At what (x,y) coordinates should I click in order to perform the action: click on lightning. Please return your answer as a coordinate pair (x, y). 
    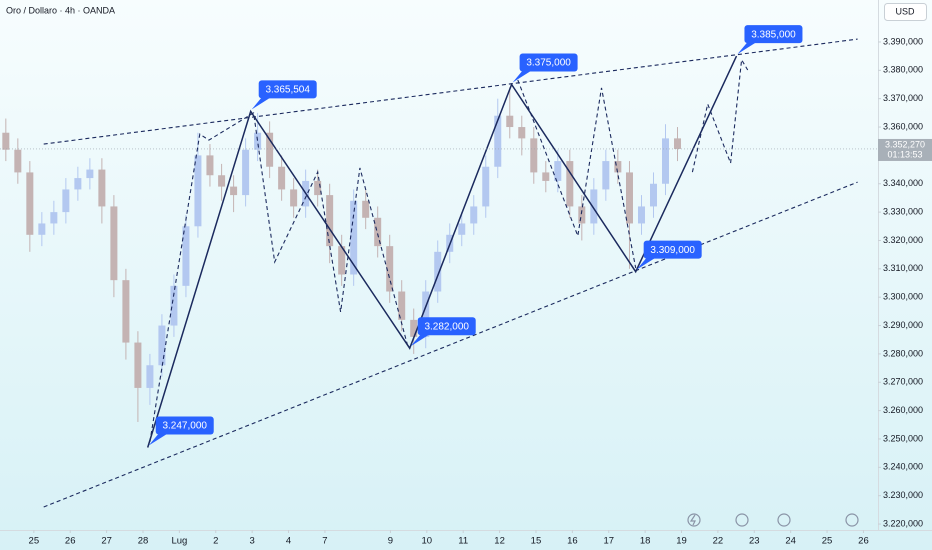
    Looking at the image, I should click on (692, 520).